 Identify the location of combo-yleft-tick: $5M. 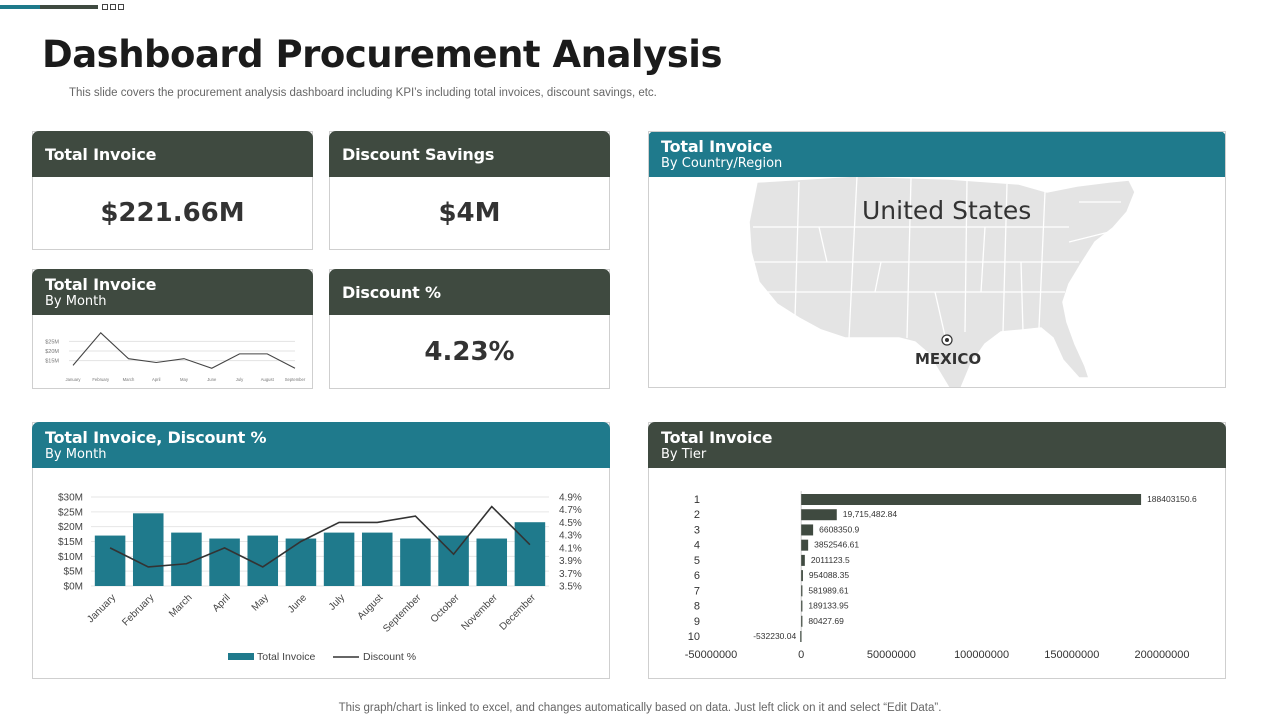
(73, 572).